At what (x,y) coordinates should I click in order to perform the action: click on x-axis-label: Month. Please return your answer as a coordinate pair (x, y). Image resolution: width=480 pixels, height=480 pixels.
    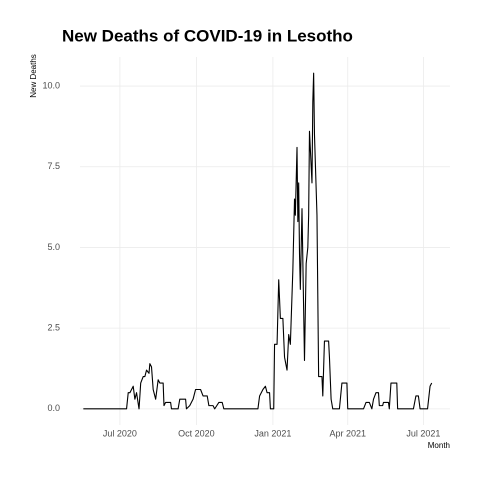
    Looking at the image, I should click on (439, 445).